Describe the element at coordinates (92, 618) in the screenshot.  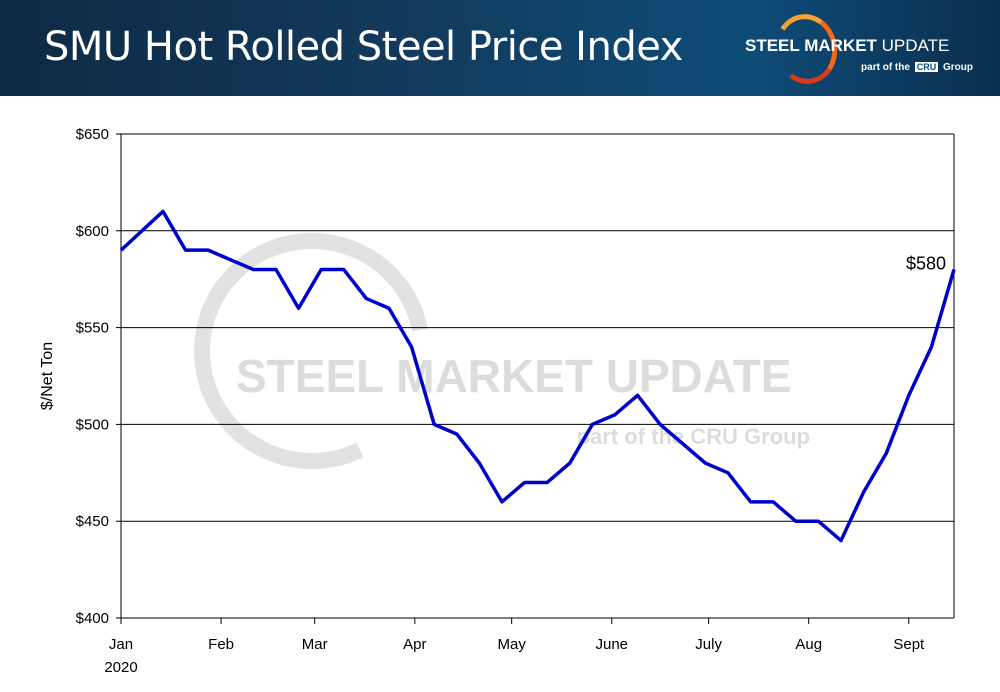
I see `y-tick-label: $400` at that location.